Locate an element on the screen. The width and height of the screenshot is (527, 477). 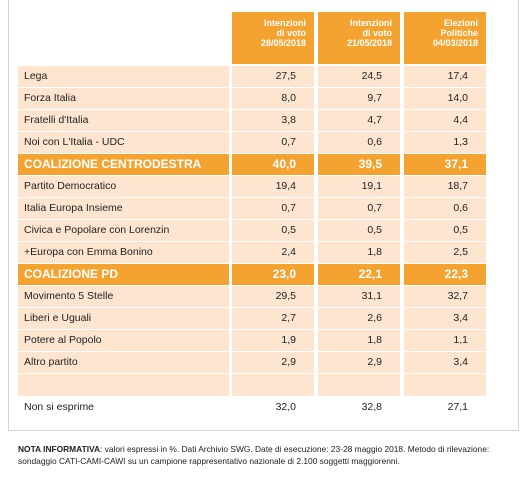
row-label: COALIZIONE PD is located at coordinates (123, 274).